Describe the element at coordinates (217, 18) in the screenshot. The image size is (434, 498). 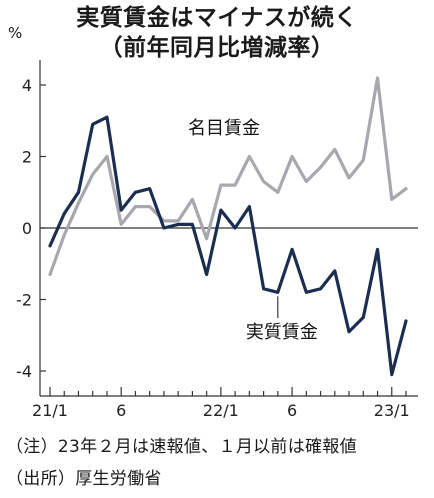
I see `chart-title: 実質賃金はマイナスが続く` at that location.